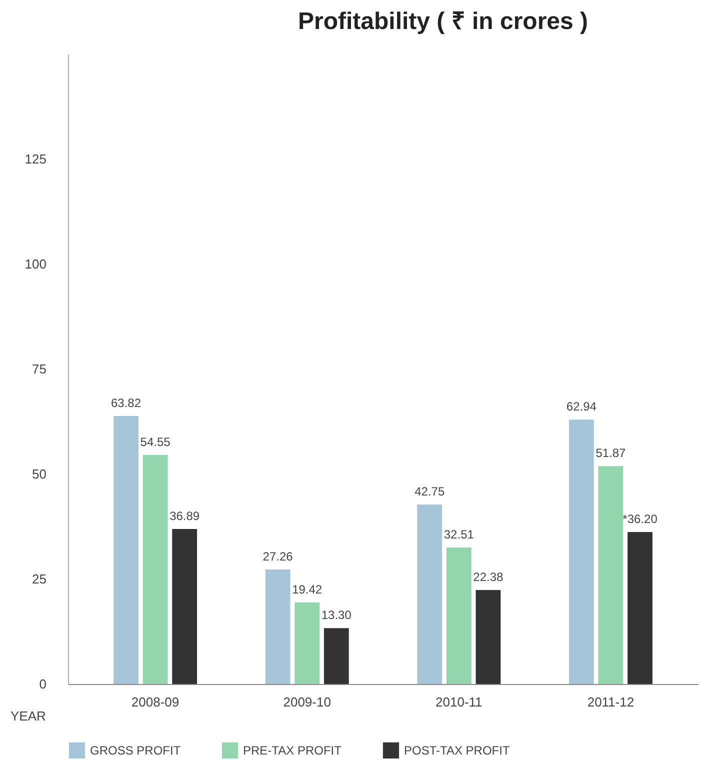  What do you see at coordinates (307, 589) in the screenshot?
I see `data-label: 19.42` at bounding box center [307, 589].